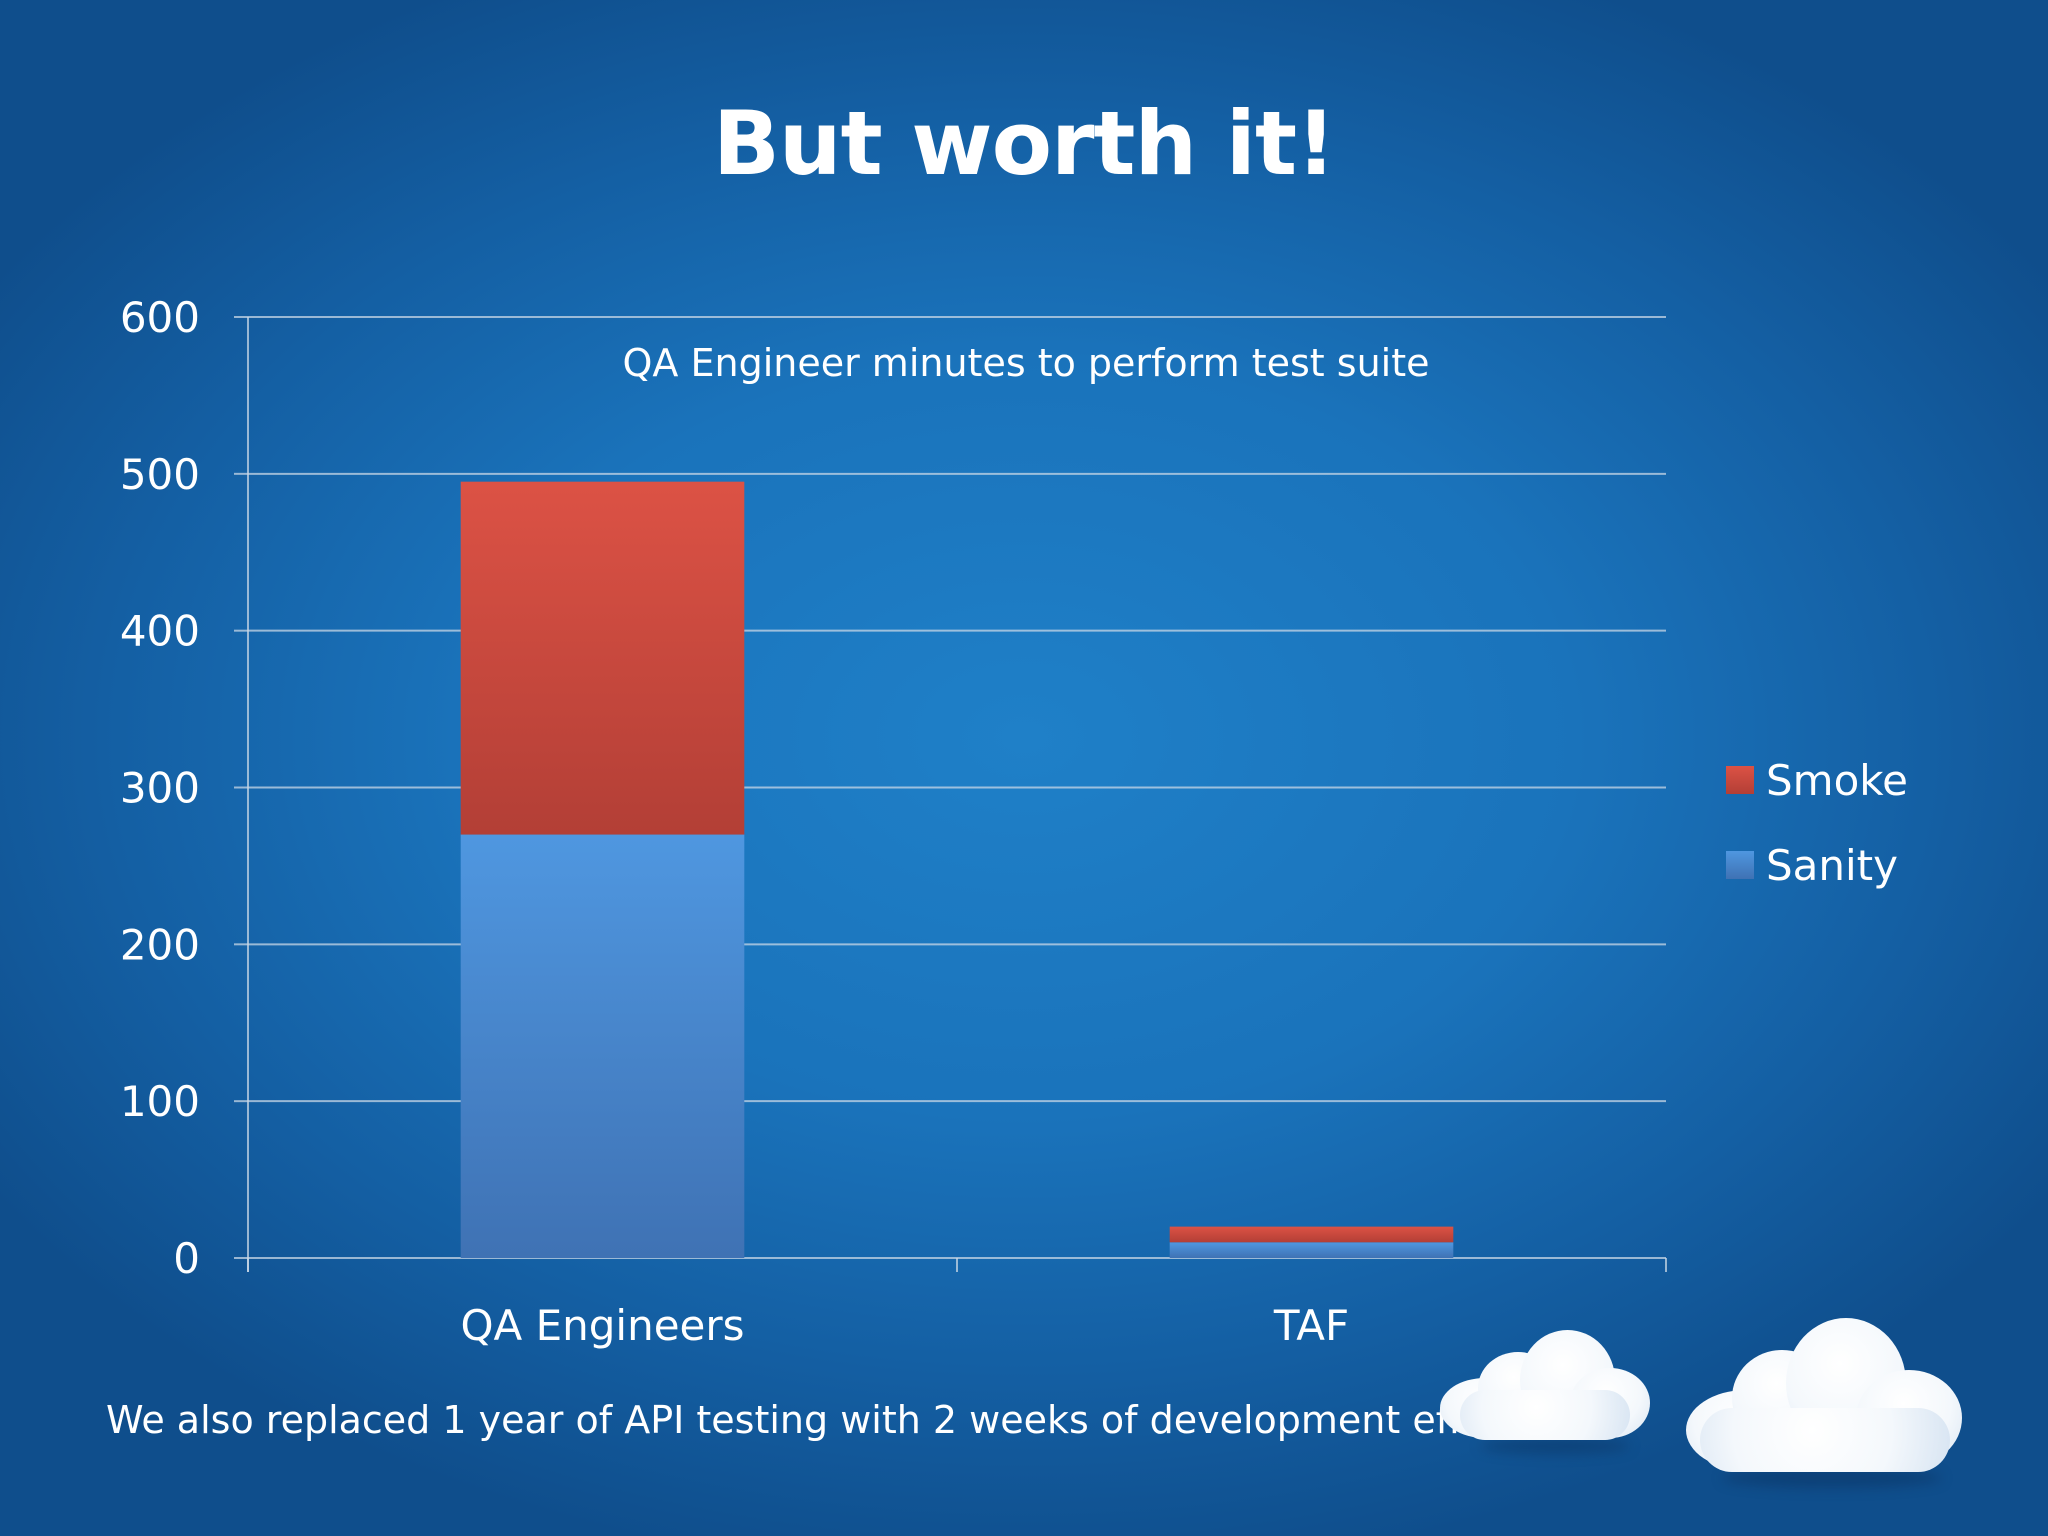 This screenshot has height=1536, width=2048. What do you see at coordinates (160, 944) in the screenshot?
I see `y-tick-label: 200` at bounding box center [160, 944].